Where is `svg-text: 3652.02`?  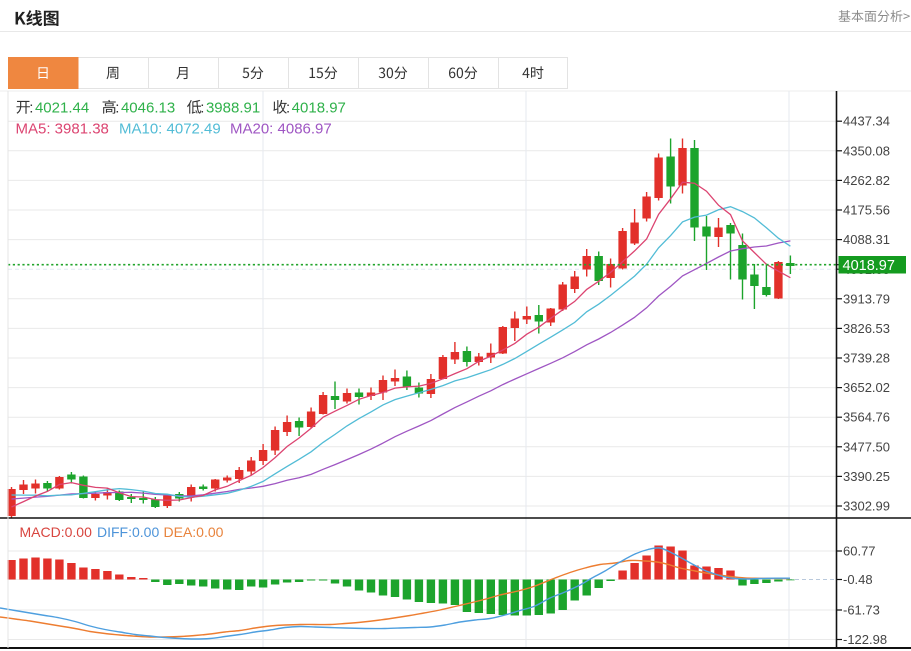 svg-text: 3652.02 is located at coordinates (866, 387).